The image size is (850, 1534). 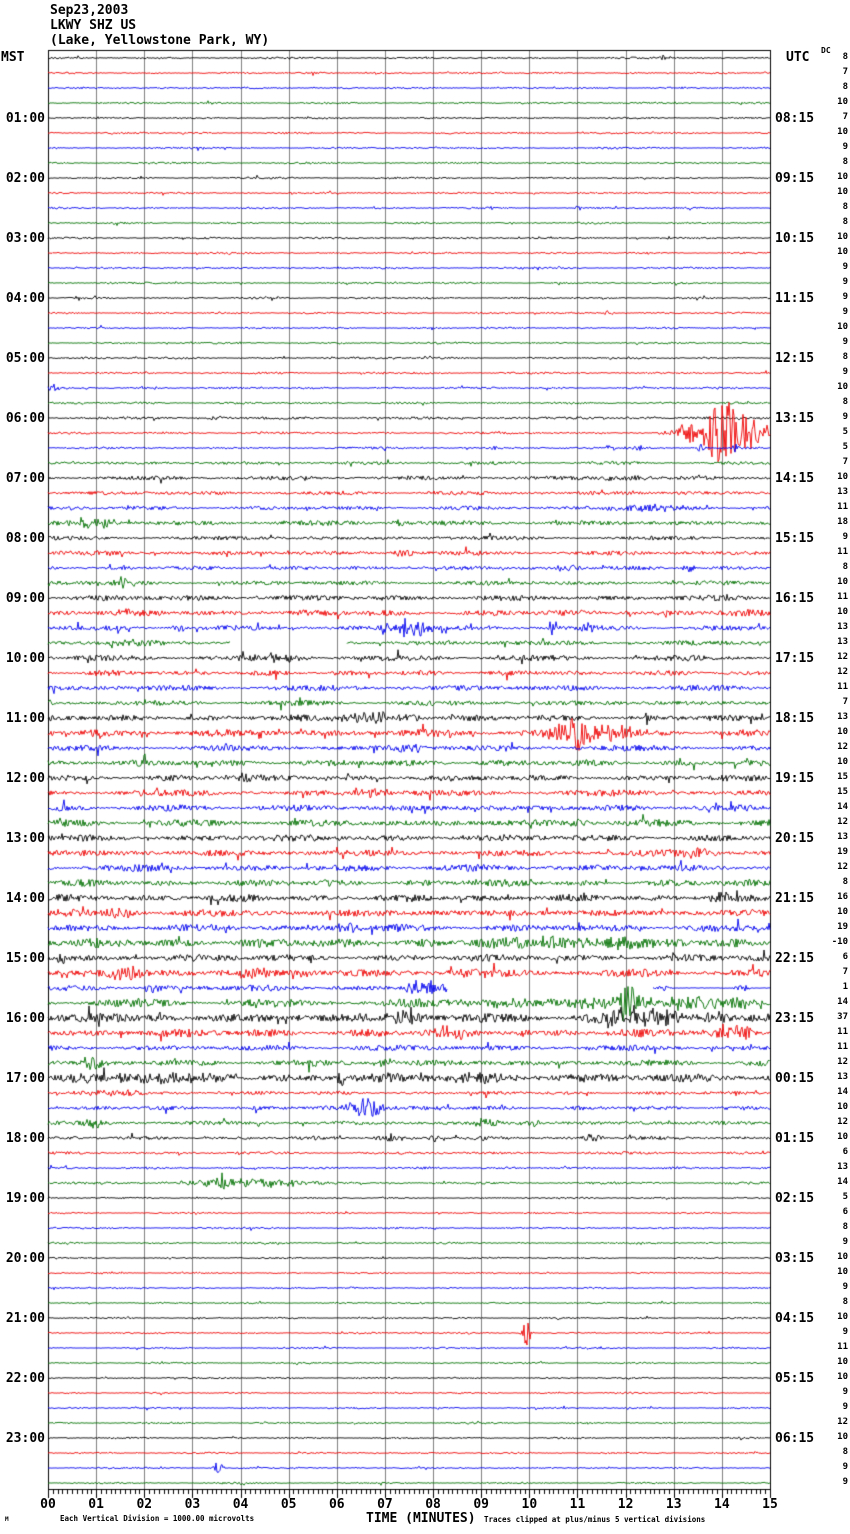 I want to click on utc-time-label: 06:15, so click(x=795, y=1438).